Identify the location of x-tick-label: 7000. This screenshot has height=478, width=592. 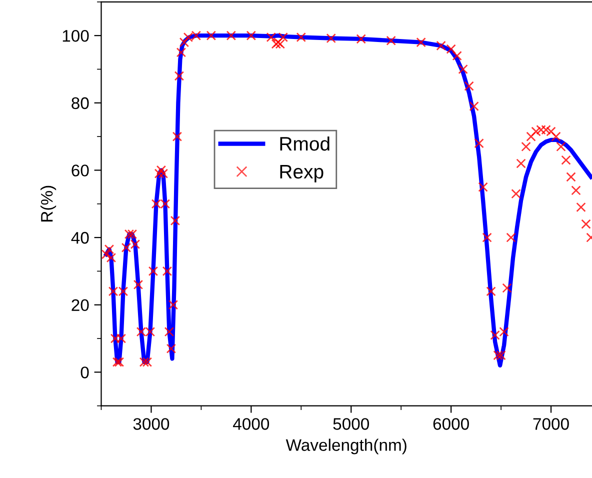
(551, 424).